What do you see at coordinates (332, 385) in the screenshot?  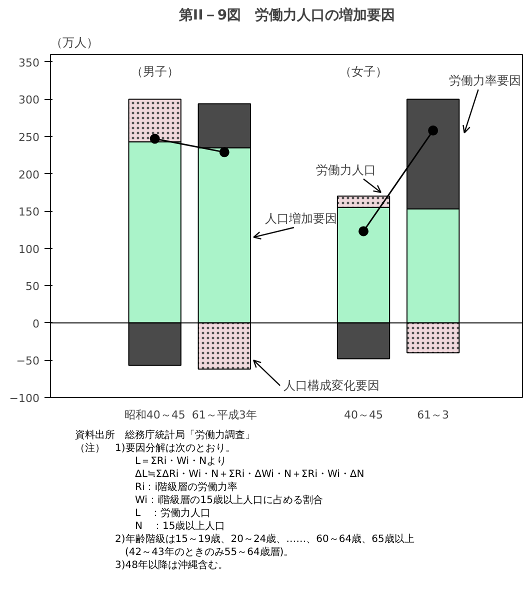 I see `text: 人口構成変化要因` at bounding box center [332, 385].